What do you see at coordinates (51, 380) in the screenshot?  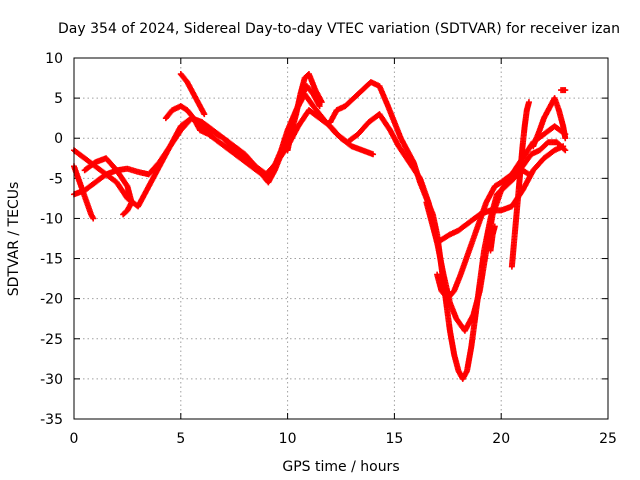 I see `y-tick-label: -30` at bounding box center [51, 380].